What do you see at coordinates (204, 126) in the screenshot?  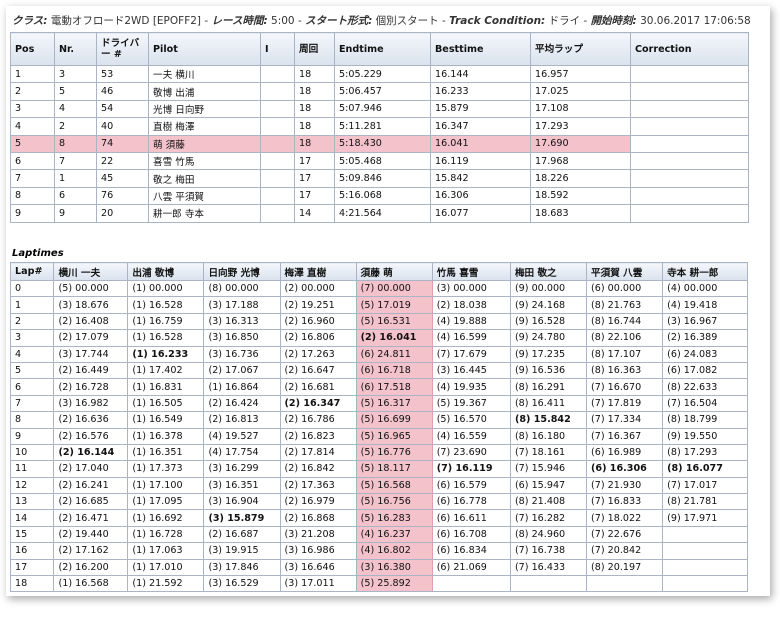 I see `results-cell: 直樹 梅澤` at bounding box center [204, 126].